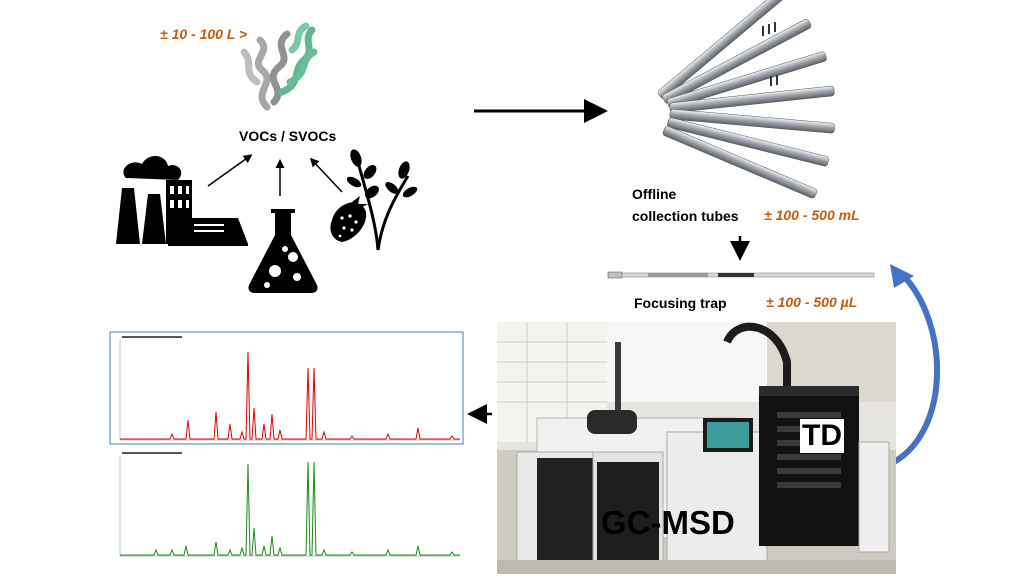 The height and width of the screenshot is (576, 1024). Describe the element at coordinates (812, 215) in the screenshot. I see `tube-volume-label: ± 100 - 500 mL` at that location.